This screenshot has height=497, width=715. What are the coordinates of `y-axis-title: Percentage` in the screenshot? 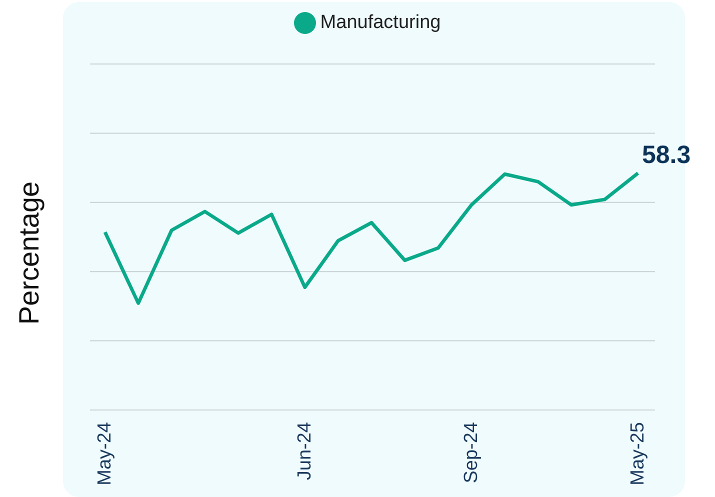 It's located at (30, 252).